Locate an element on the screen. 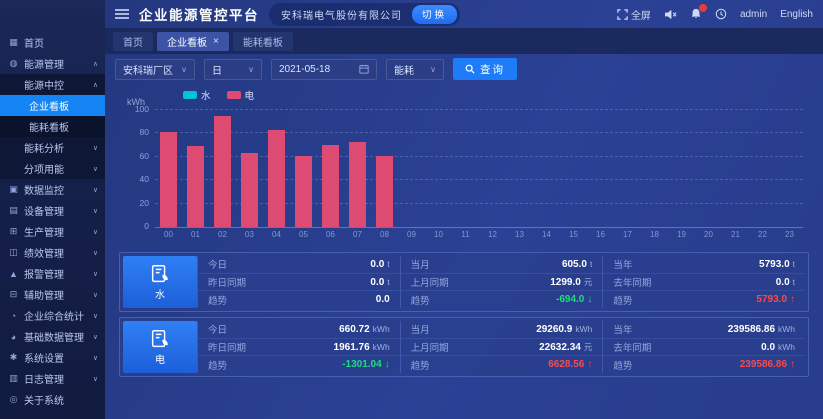 This screenshot has height=419, width=823. sidebar-item-device-mgmt: ▤ 设备管理 ∨ is located at coordinates (52, 210).